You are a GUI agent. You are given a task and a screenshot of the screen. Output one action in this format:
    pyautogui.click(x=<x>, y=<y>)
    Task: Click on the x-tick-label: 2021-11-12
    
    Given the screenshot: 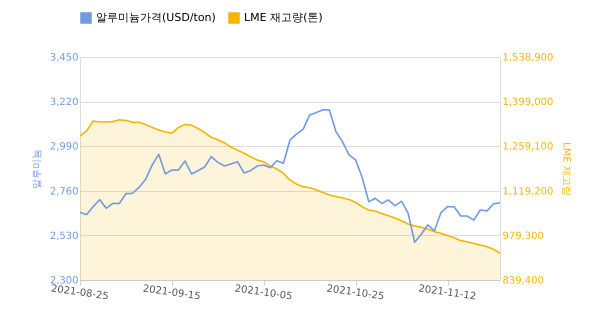 What is the action you would take?
    pyautogui.click(x=447, y=292)
    